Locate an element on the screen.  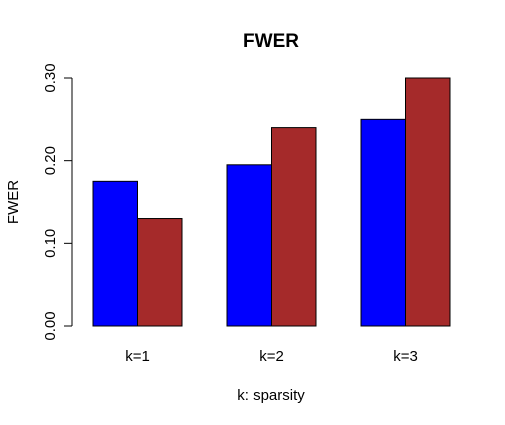
bar-k=3-series-1 is located at coordinates (383, 222).